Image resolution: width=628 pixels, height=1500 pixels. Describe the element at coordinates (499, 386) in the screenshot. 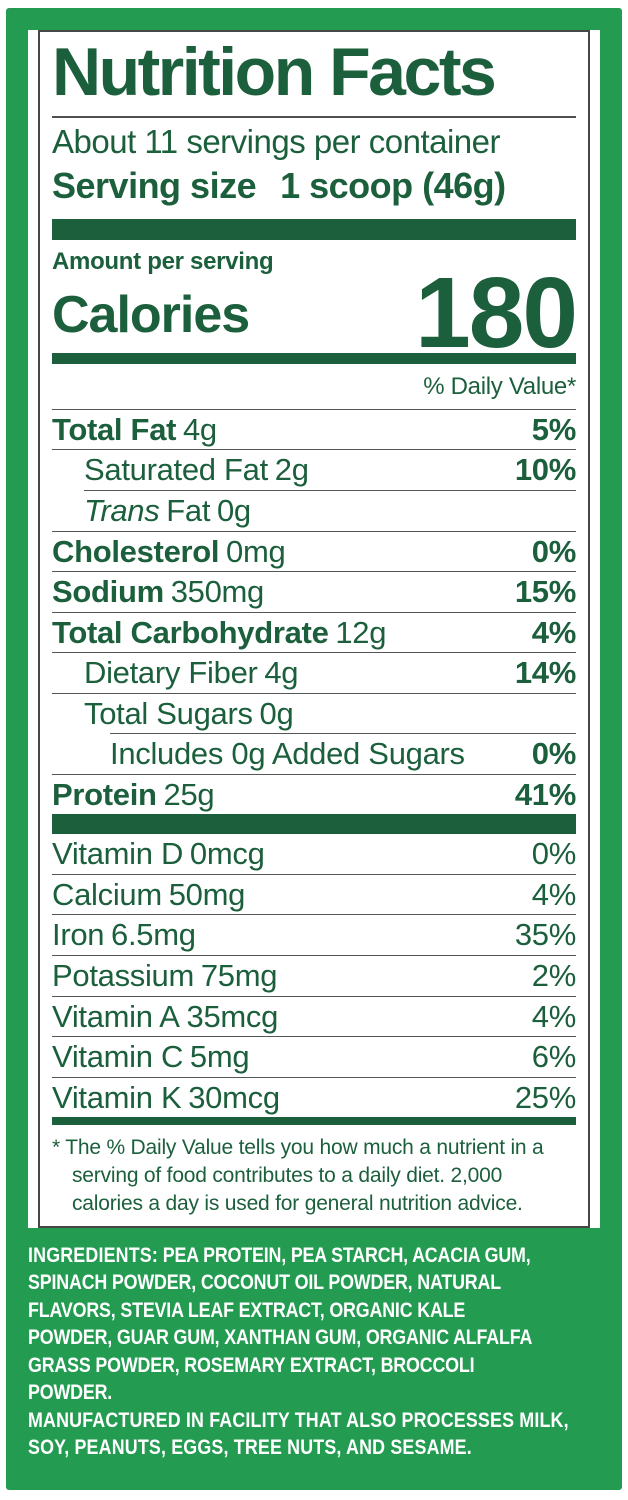

I see `daily-value-header: % Daily Value*` at that location.